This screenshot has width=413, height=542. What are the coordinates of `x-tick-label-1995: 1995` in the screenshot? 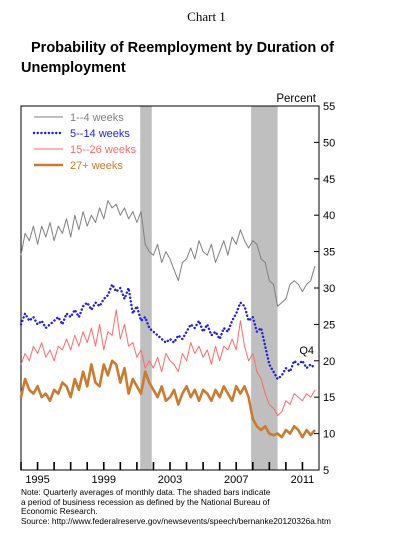 It's located at (37, 480).